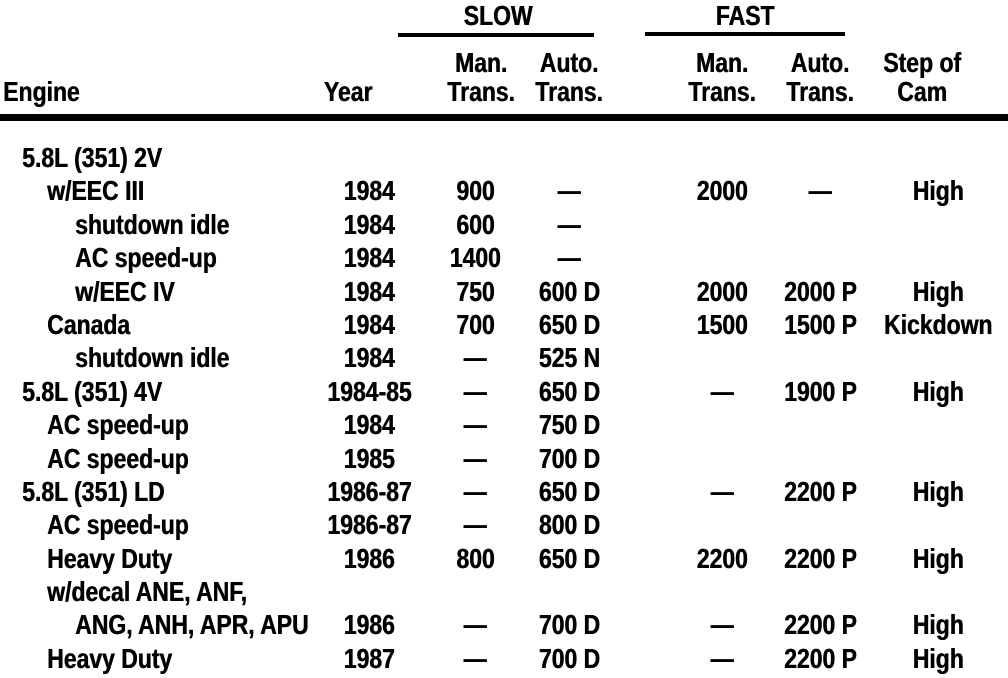 The height and width of the screenshot is (678, 1008). Describe the element at coordinates (569, 291) in the screenshot. I see `cell-slow-auto-trans-text: 600 D` at that location.